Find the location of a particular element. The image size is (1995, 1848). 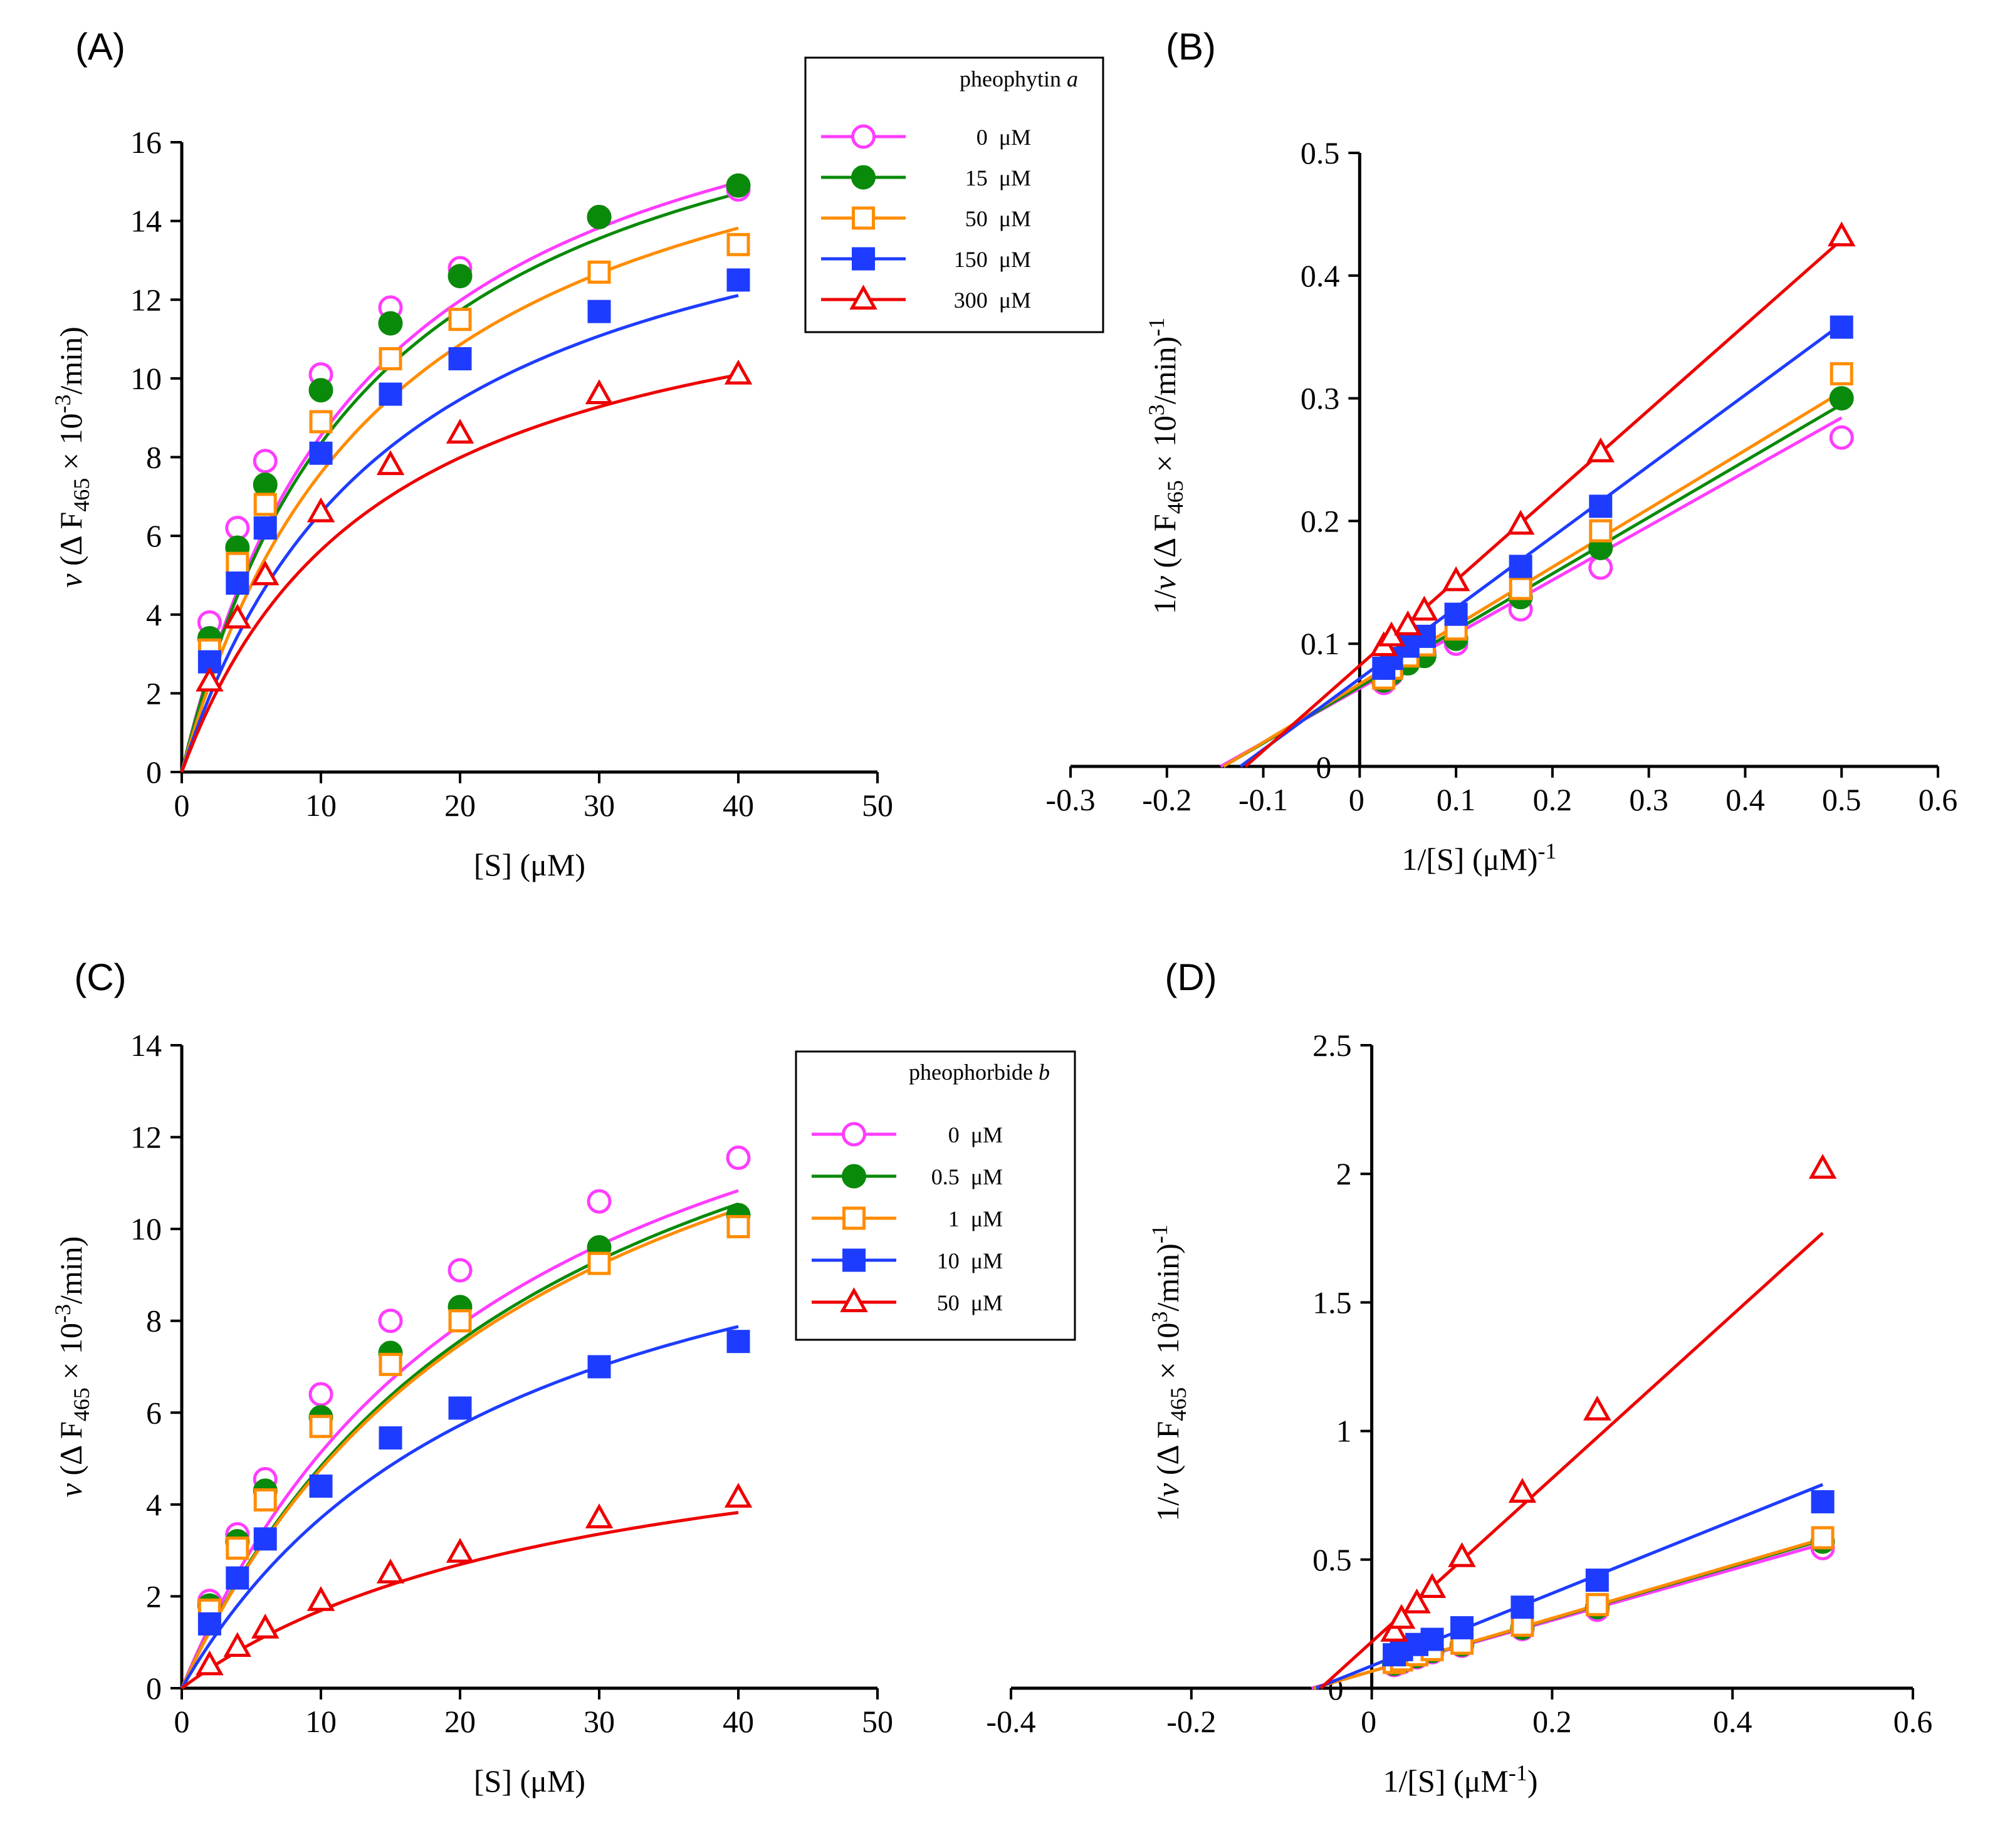

x-tick-label: 0.4 is located at coordinates (1745, 799).